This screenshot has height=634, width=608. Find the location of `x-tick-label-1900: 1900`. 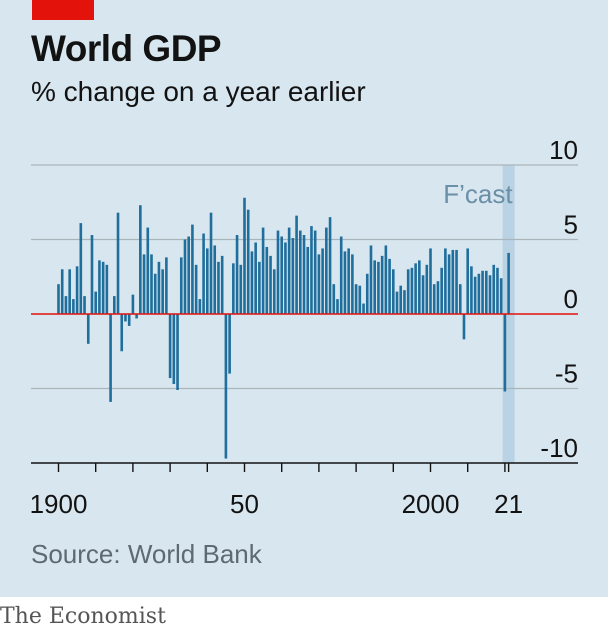

x-tick-label-1900: 1900 is located at coordinates (59, 504).